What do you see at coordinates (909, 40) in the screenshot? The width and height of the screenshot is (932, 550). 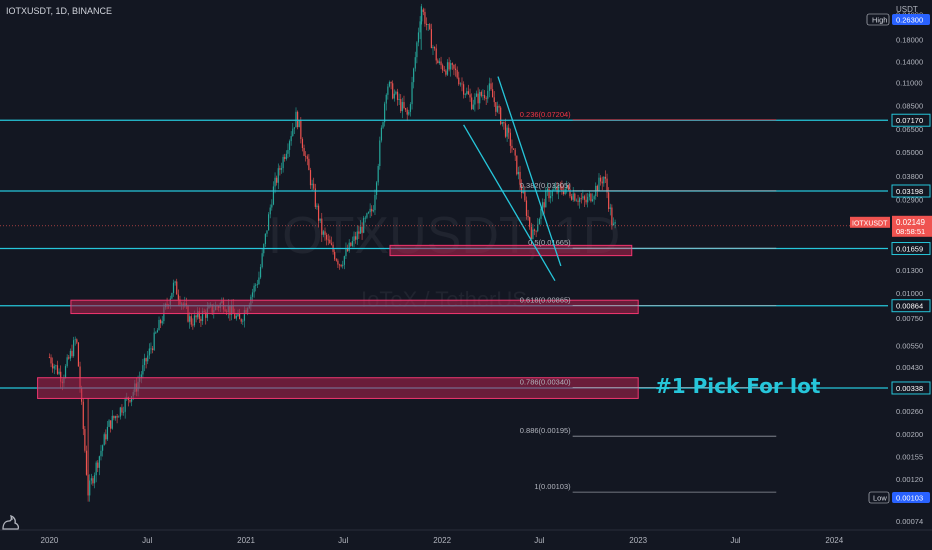 I see `price-tick-label: 0.18000` at bounding box center [909, 40].